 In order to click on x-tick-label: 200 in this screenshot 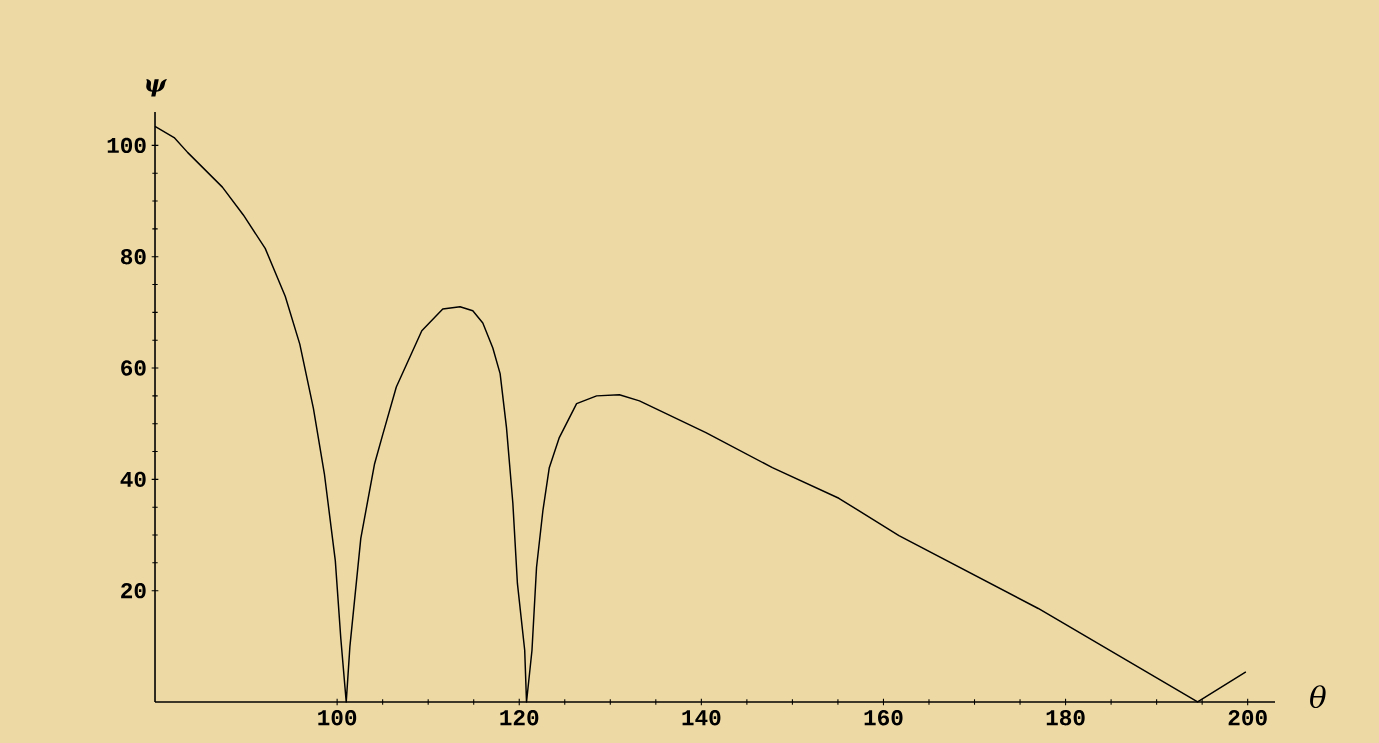, I will do `click(1247, 718)`.